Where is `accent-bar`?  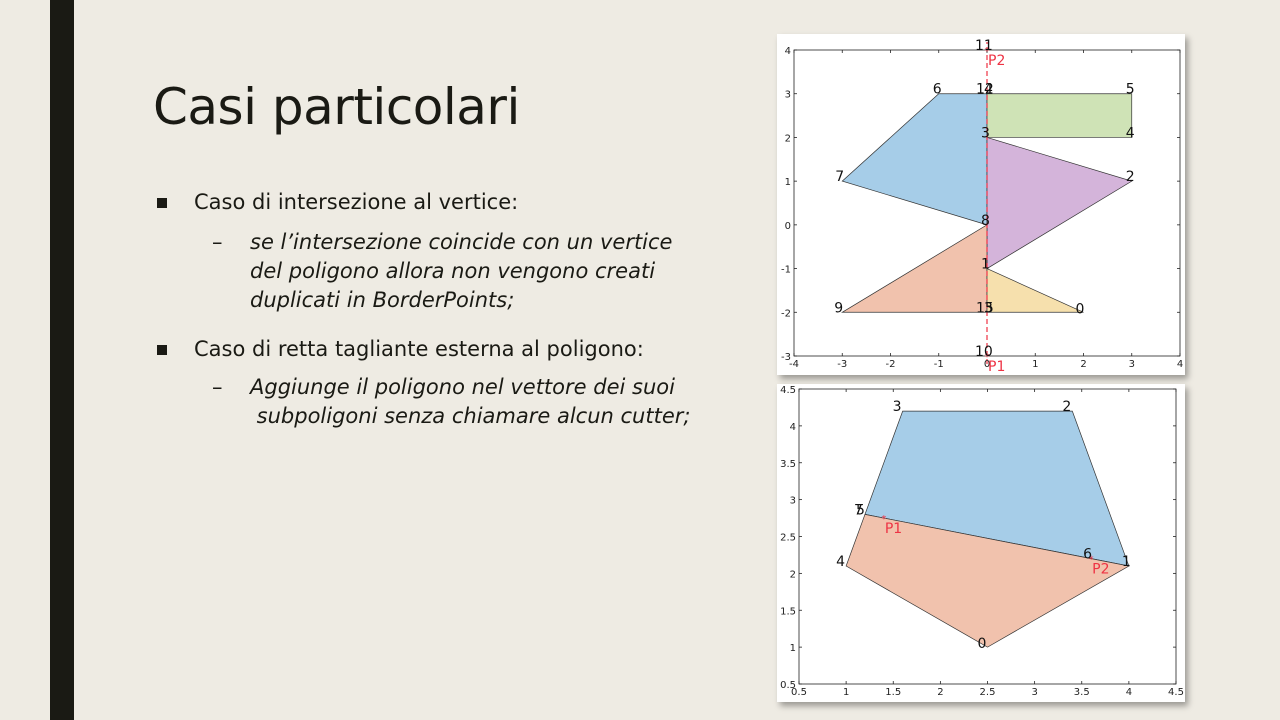
accent-bar is located at coordinates (62, 360).